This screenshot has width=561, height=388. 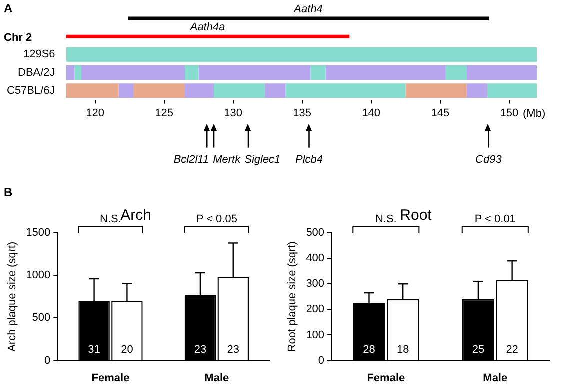 I want to click on chart-title: Arch, so click(x=136, y=215).